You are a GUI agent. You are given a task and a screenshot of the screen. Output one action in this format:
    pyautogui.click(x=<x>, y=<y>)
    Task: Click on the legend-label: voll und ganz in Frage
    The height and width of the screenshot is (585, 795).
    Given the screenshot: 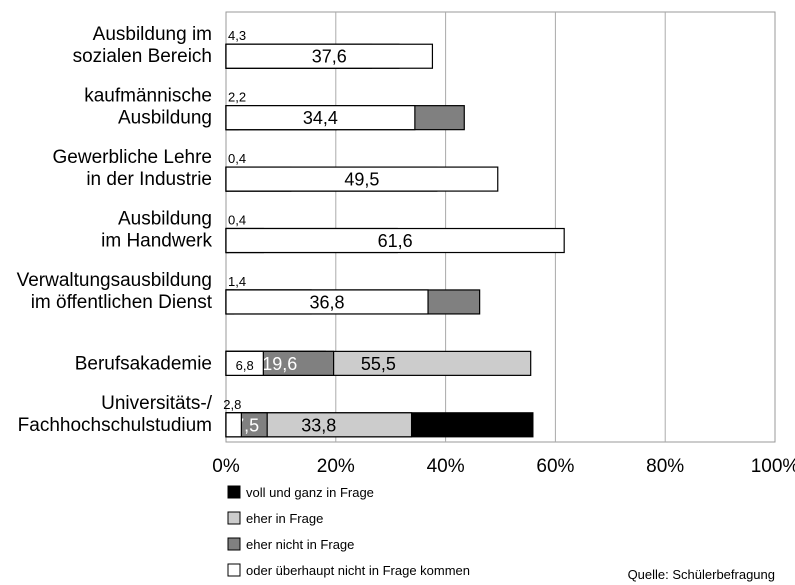 What is the action you would take?
    pyautogui.click(x=310, y=492)
    